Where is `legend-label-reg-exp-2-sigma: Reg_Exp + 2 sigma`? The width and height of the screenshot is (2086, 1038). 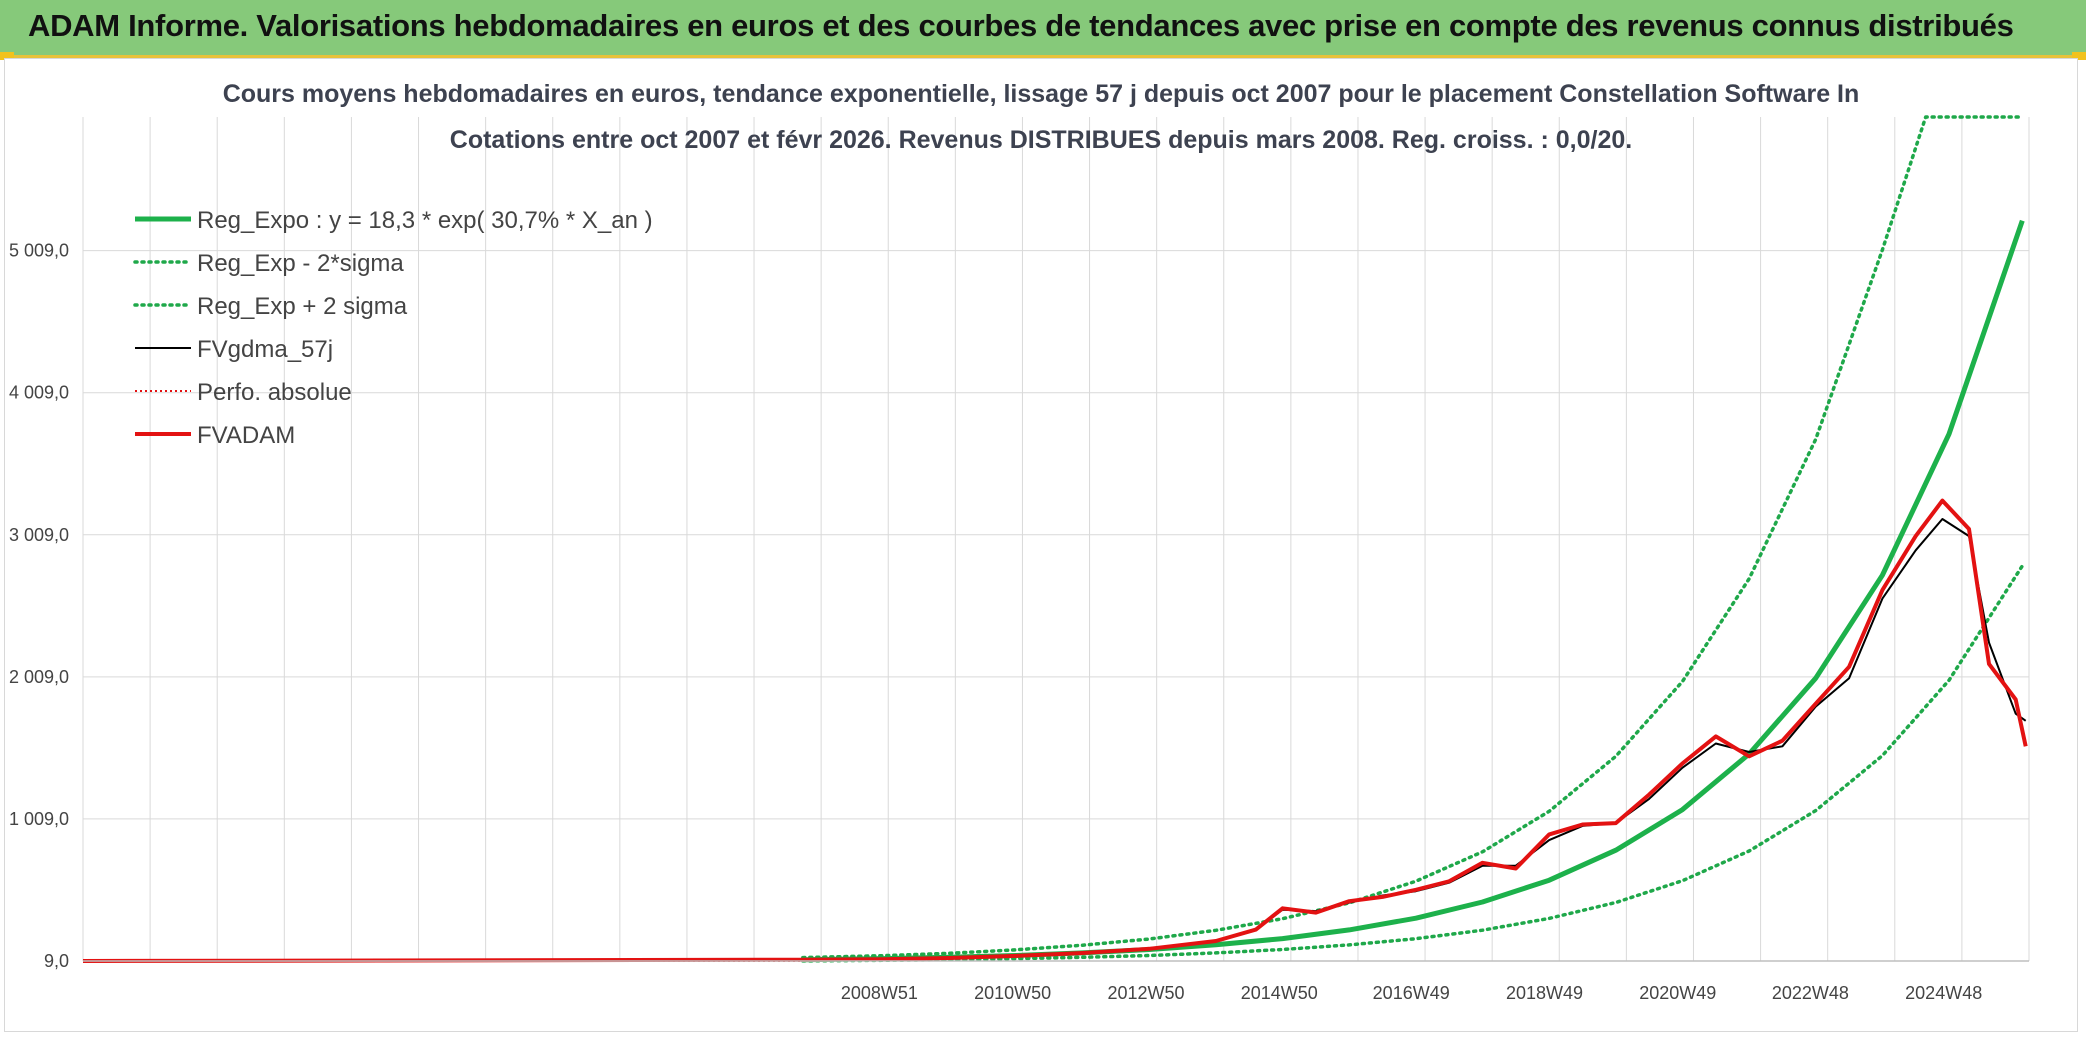 legend-label-reg-exp-2-sigma: Reg_Exp + 2 sigma is located at coordinates (302, 306).